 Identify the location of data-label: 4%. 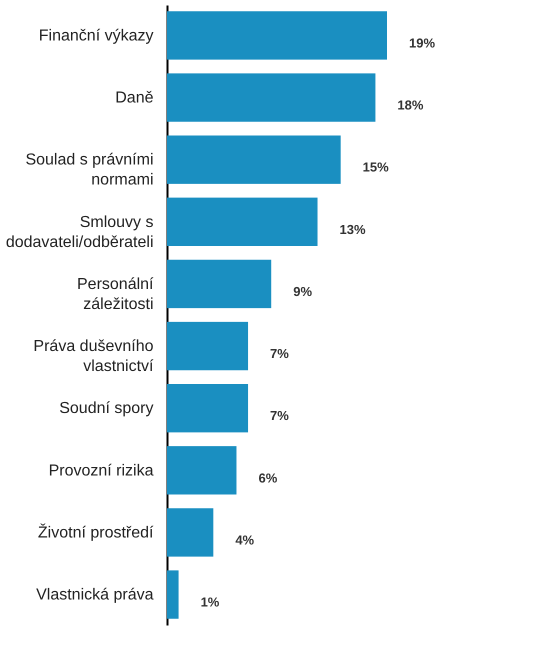
(245, 540).